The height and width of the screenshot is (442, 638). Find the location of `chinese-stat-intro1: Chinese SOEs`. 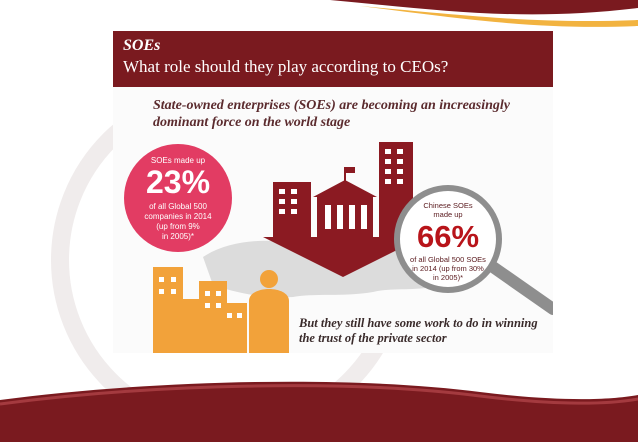

chinese-stat-intro1: Chinese SOEs is located at coordinates (448, 205).